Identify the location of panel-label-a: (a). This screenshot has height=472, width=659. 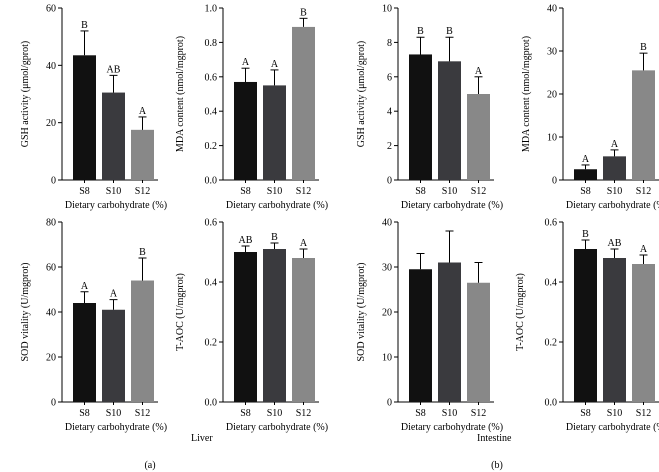
(149, 465).